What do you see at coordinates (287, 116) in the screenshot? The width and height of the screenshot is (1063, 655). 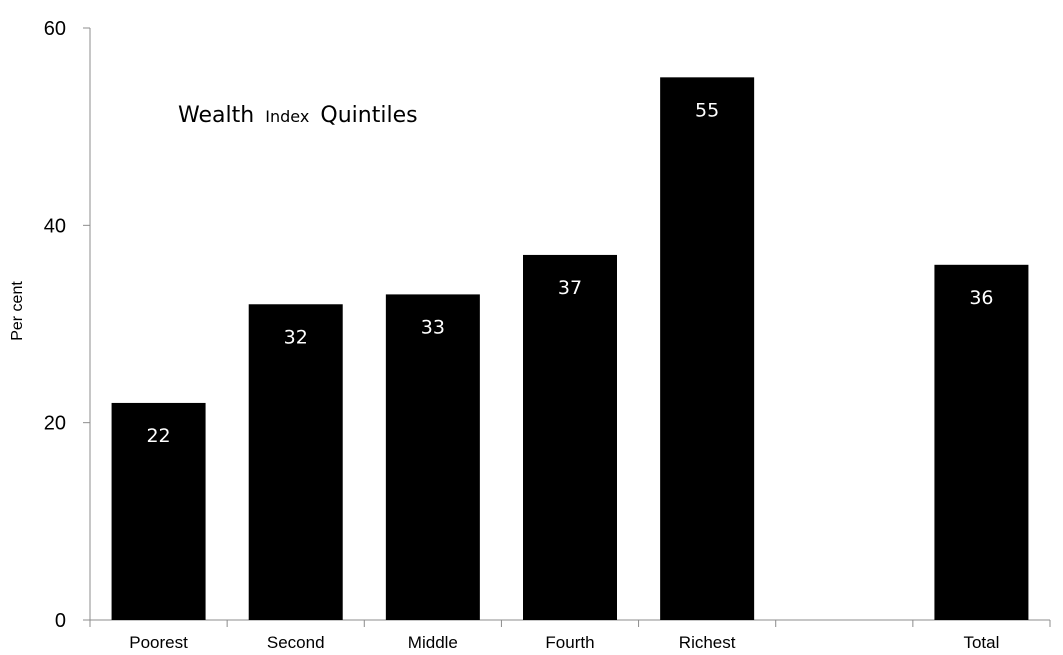 I see `annotation-word-2: Index` at bounding box center [287, 116].